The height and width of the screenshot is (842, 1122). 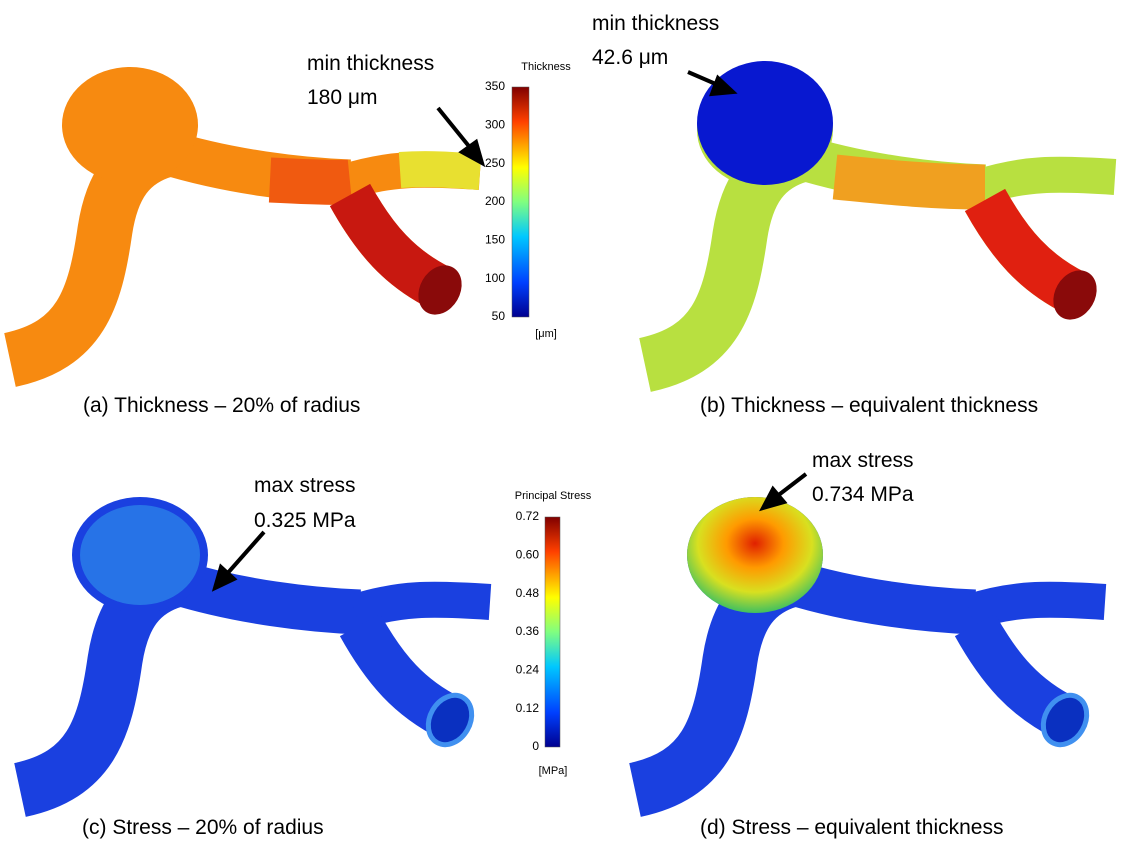 What do you see at coordinates (630, 57) in the screenshot?
I see `annotation-value: 42.6 μm` at bounding box center [630, 57].